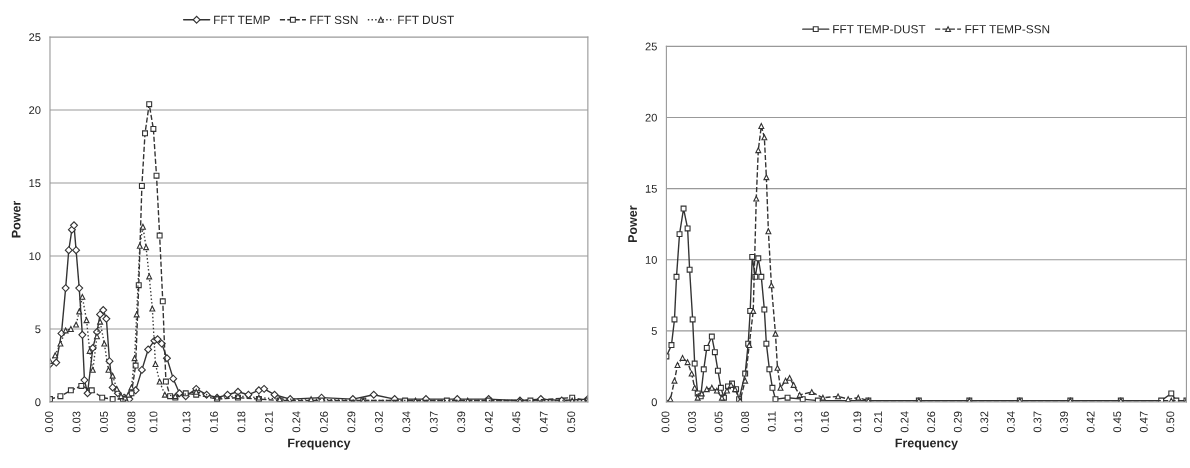 This screenshot has height=468, width=1190. What do you see at coordinates (334, 20) in the screenshot?
I see `legend-label: FFT SSN` at bounding box center [334, 20].